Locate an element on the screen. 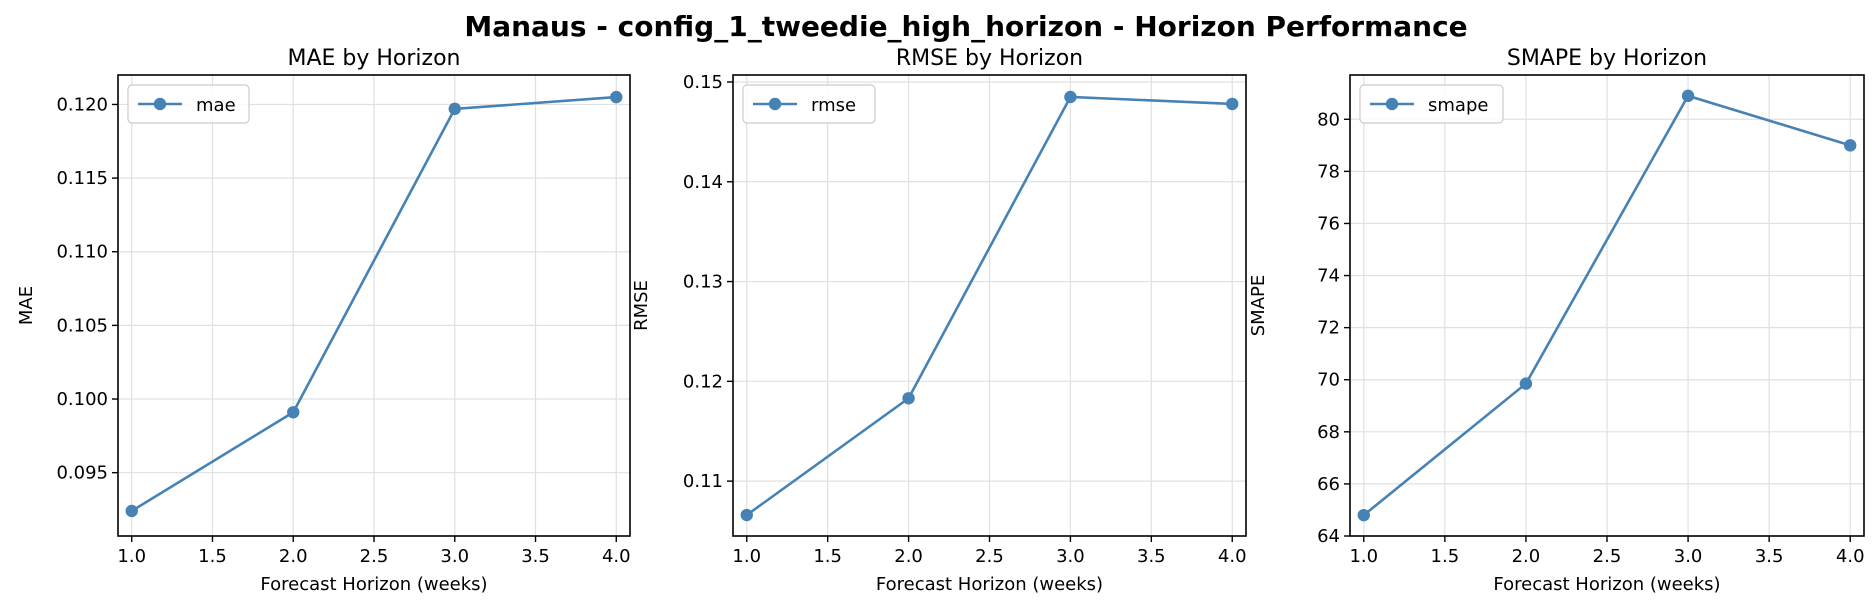  y-tick-label: 80 is located at coordinates (1328, 119).